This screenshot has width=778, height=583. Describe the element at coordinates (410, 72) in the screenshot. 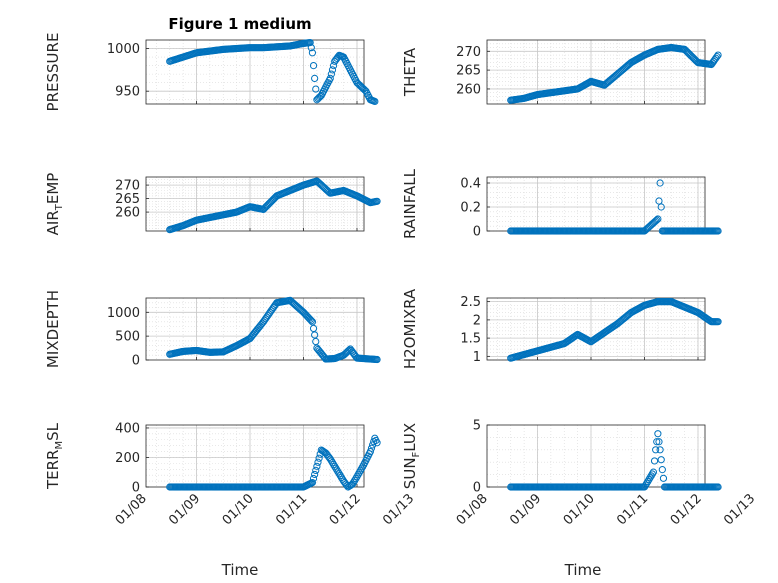

I see `y-axis-label: THETA` at that location.